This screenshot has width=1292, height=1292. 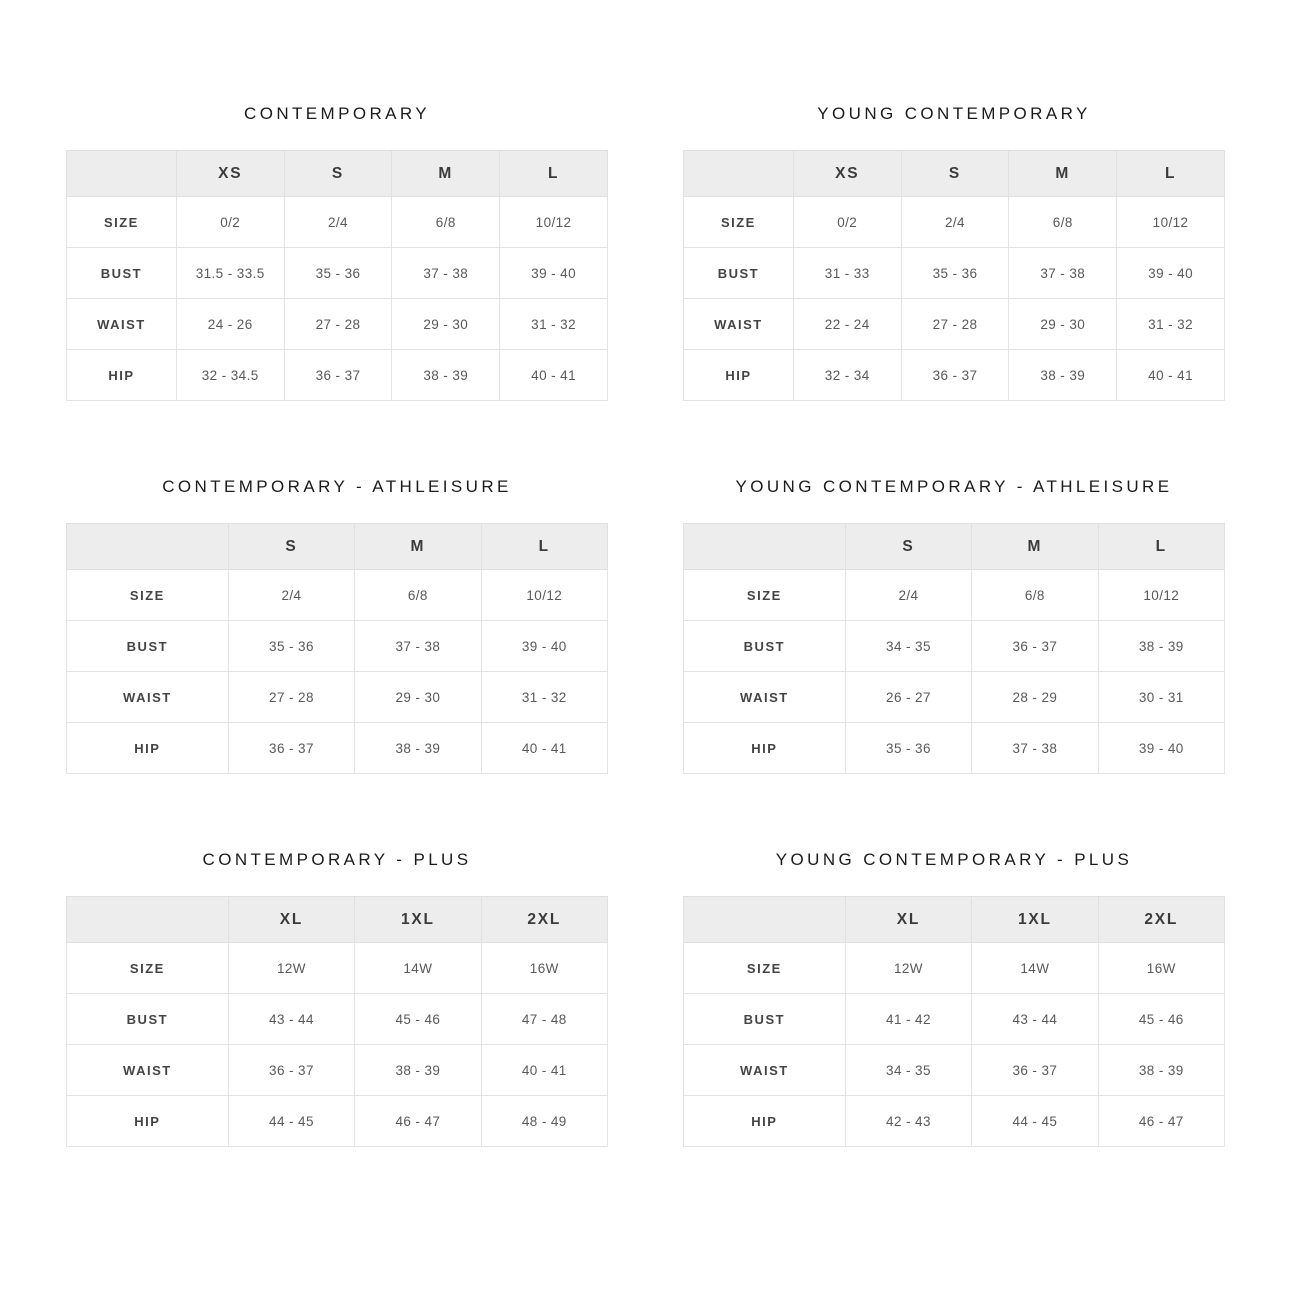 I want to click on cell-waist-2xl: 38 - 39, so click(x=1161, y=1070).